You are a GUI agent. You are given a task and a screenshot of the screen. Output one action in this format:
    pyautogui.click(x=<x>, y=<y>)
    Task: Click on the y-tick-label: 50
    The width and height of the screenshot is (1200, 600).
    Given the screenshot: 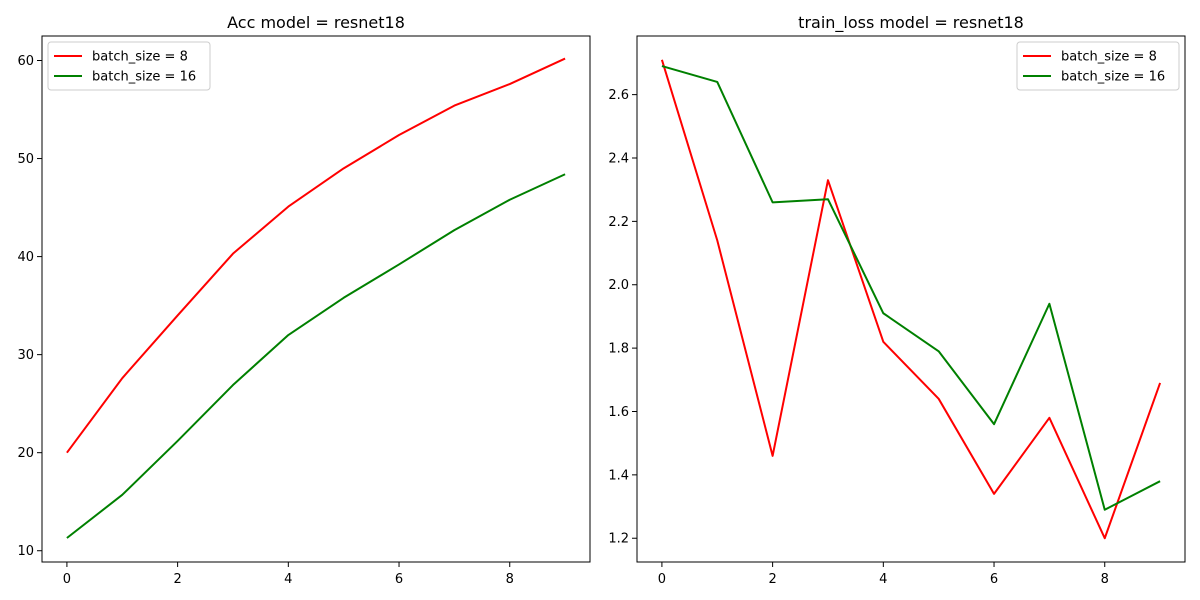 What is the action you would take?
    pyautogui.click(x=25, y=159)
    